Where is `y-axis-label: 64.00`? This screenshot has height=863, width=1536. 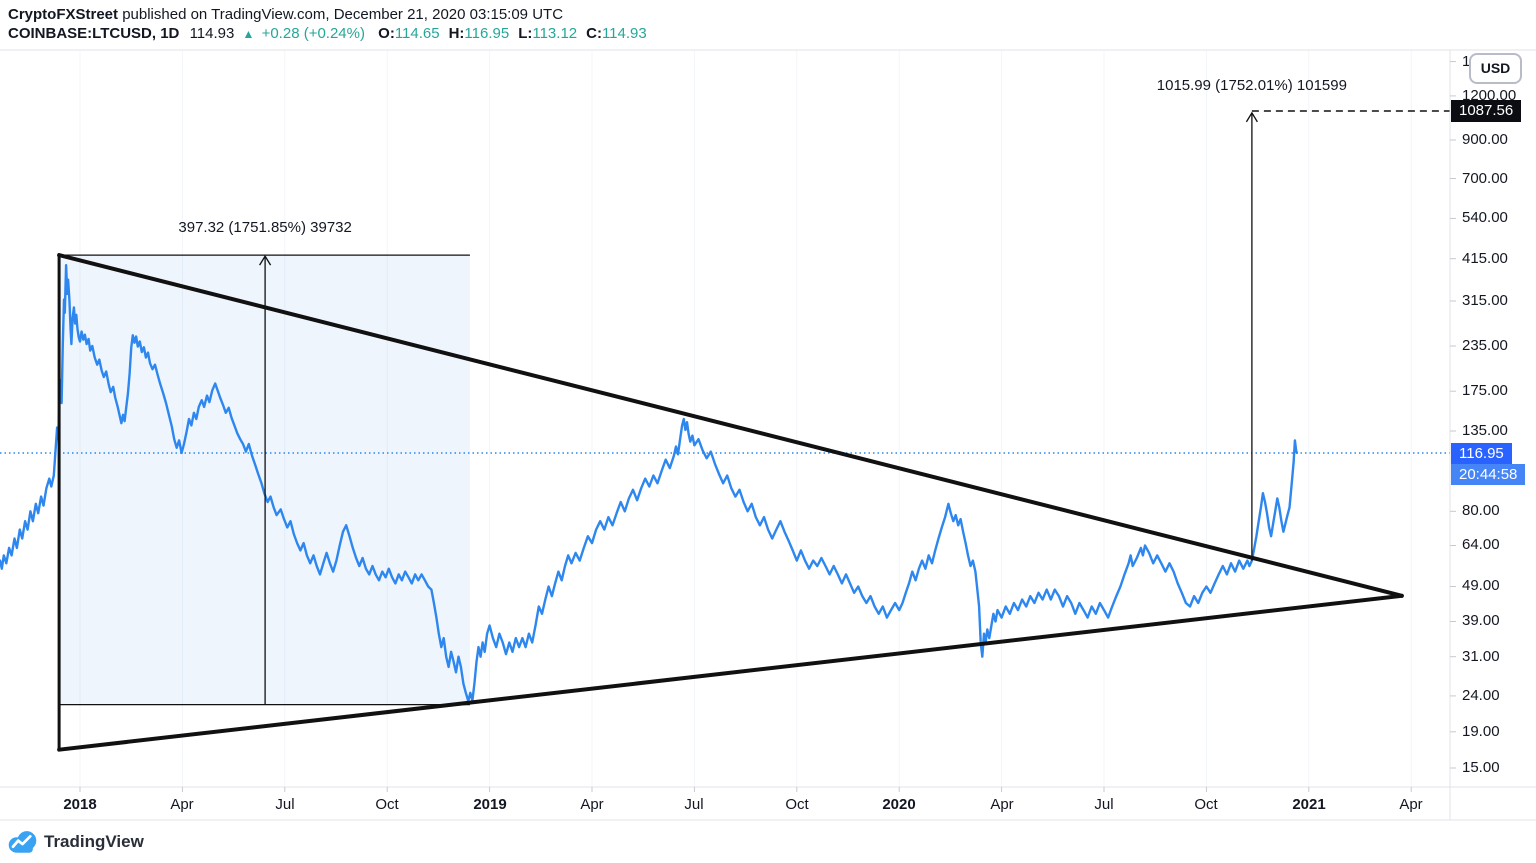 y-axis-label: 64.00 is located at coordinates (1481, 544).